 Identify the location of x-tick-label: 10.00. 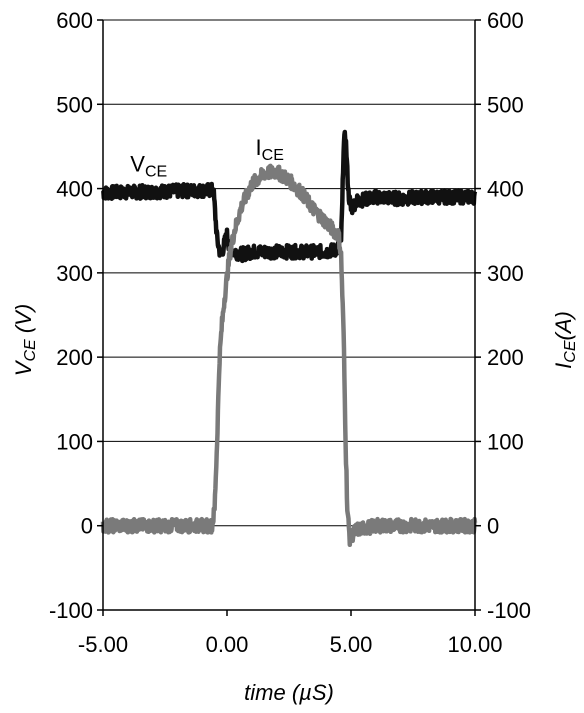
(474, 644).